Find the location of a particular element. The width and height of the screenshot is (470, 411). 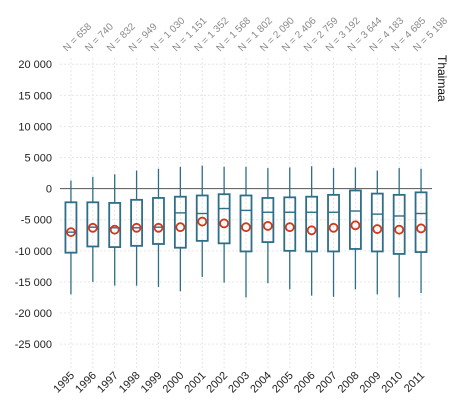

box-2002 is located at coordinates (224, 224).